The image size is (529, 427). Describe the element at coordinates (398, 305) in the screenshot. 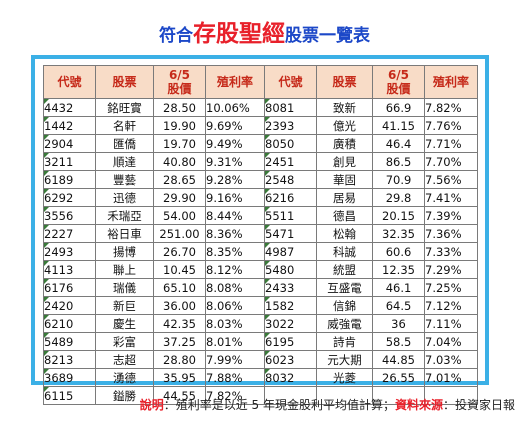

I see `right-price-cell: 64.5` at that location.